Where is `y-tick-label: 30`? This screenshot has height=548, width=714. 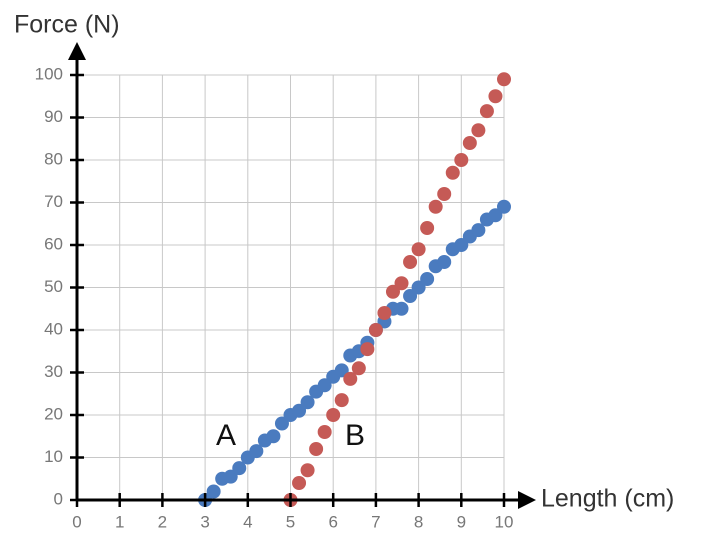 y-tick-label: 30 is located at coordinates (53, 371).